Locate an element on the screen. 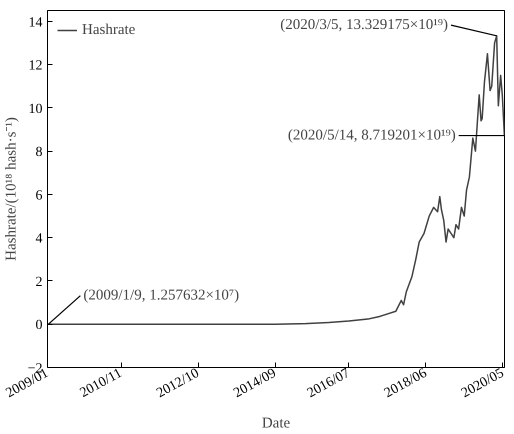 This screenshot has height=434, width=514. y-tick-label: 10 is located at coordinates (35, 109).